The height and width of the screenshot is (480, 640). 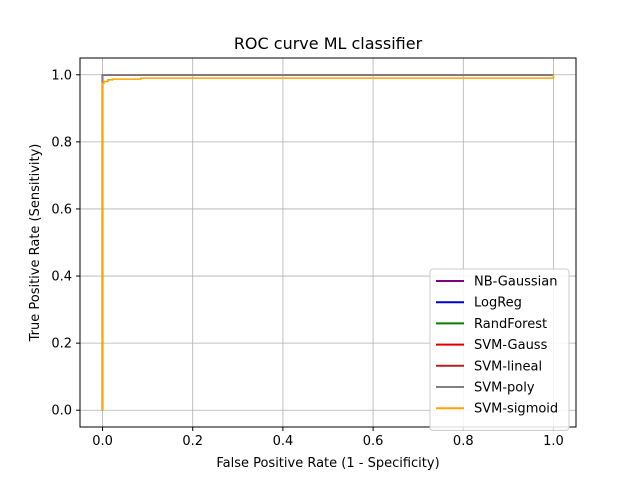 I want to click on y-tick-label: 0.6, so click(x=61, y=209).